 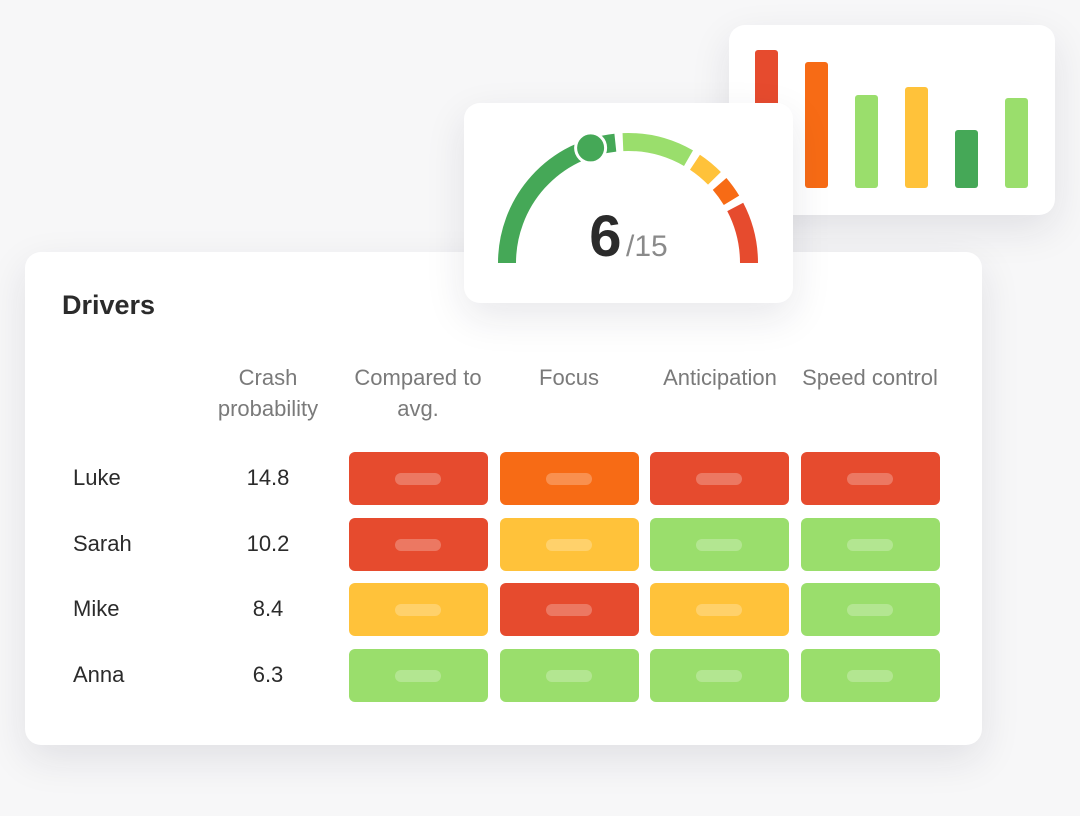 I want to click on gauge-value: 6, so click(x=605, y=236).